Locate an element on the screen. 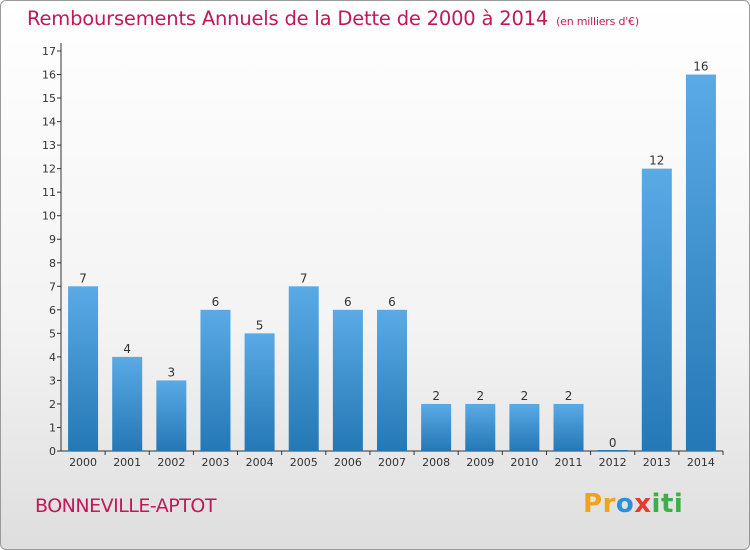  y-tick-label: 13 is located at coordinates (49, 145).